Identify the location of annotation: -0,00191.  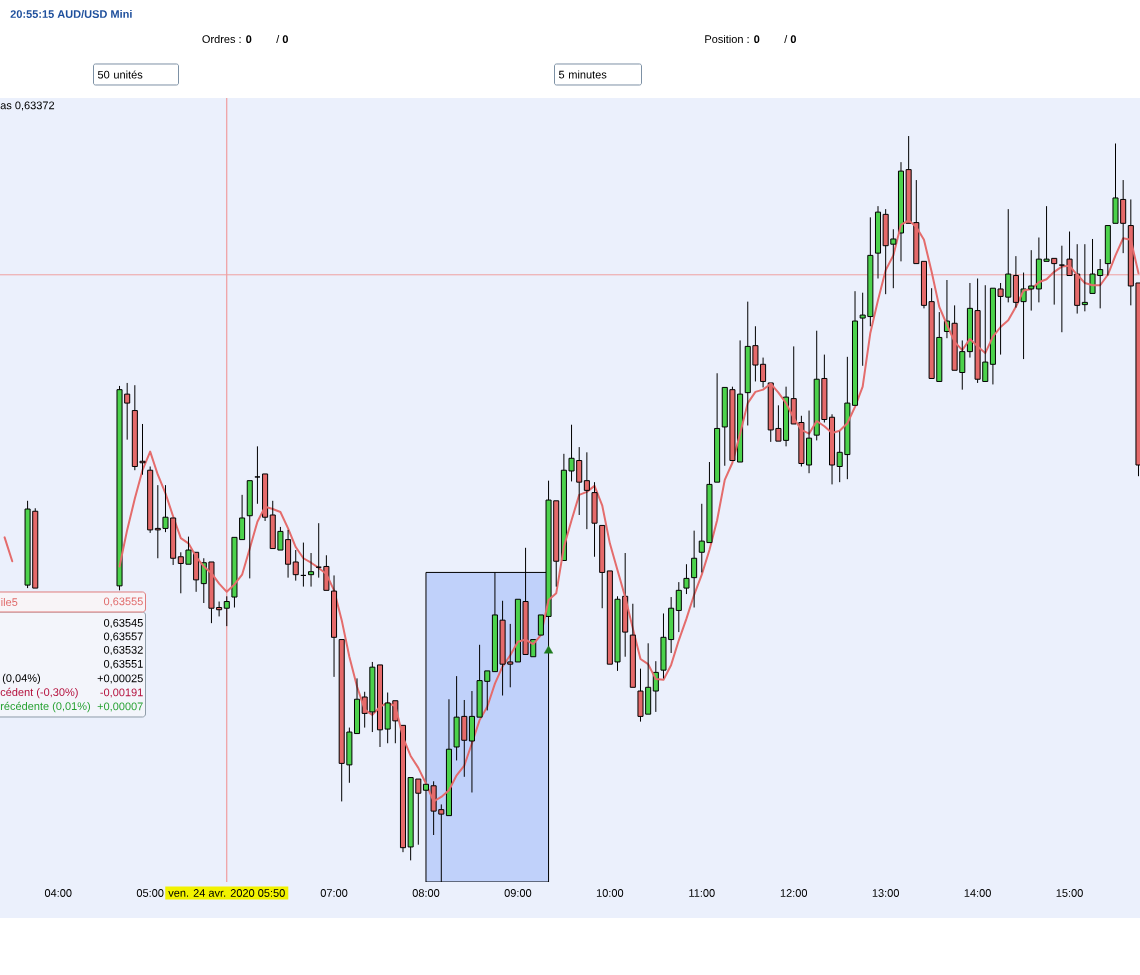
(121, 693).